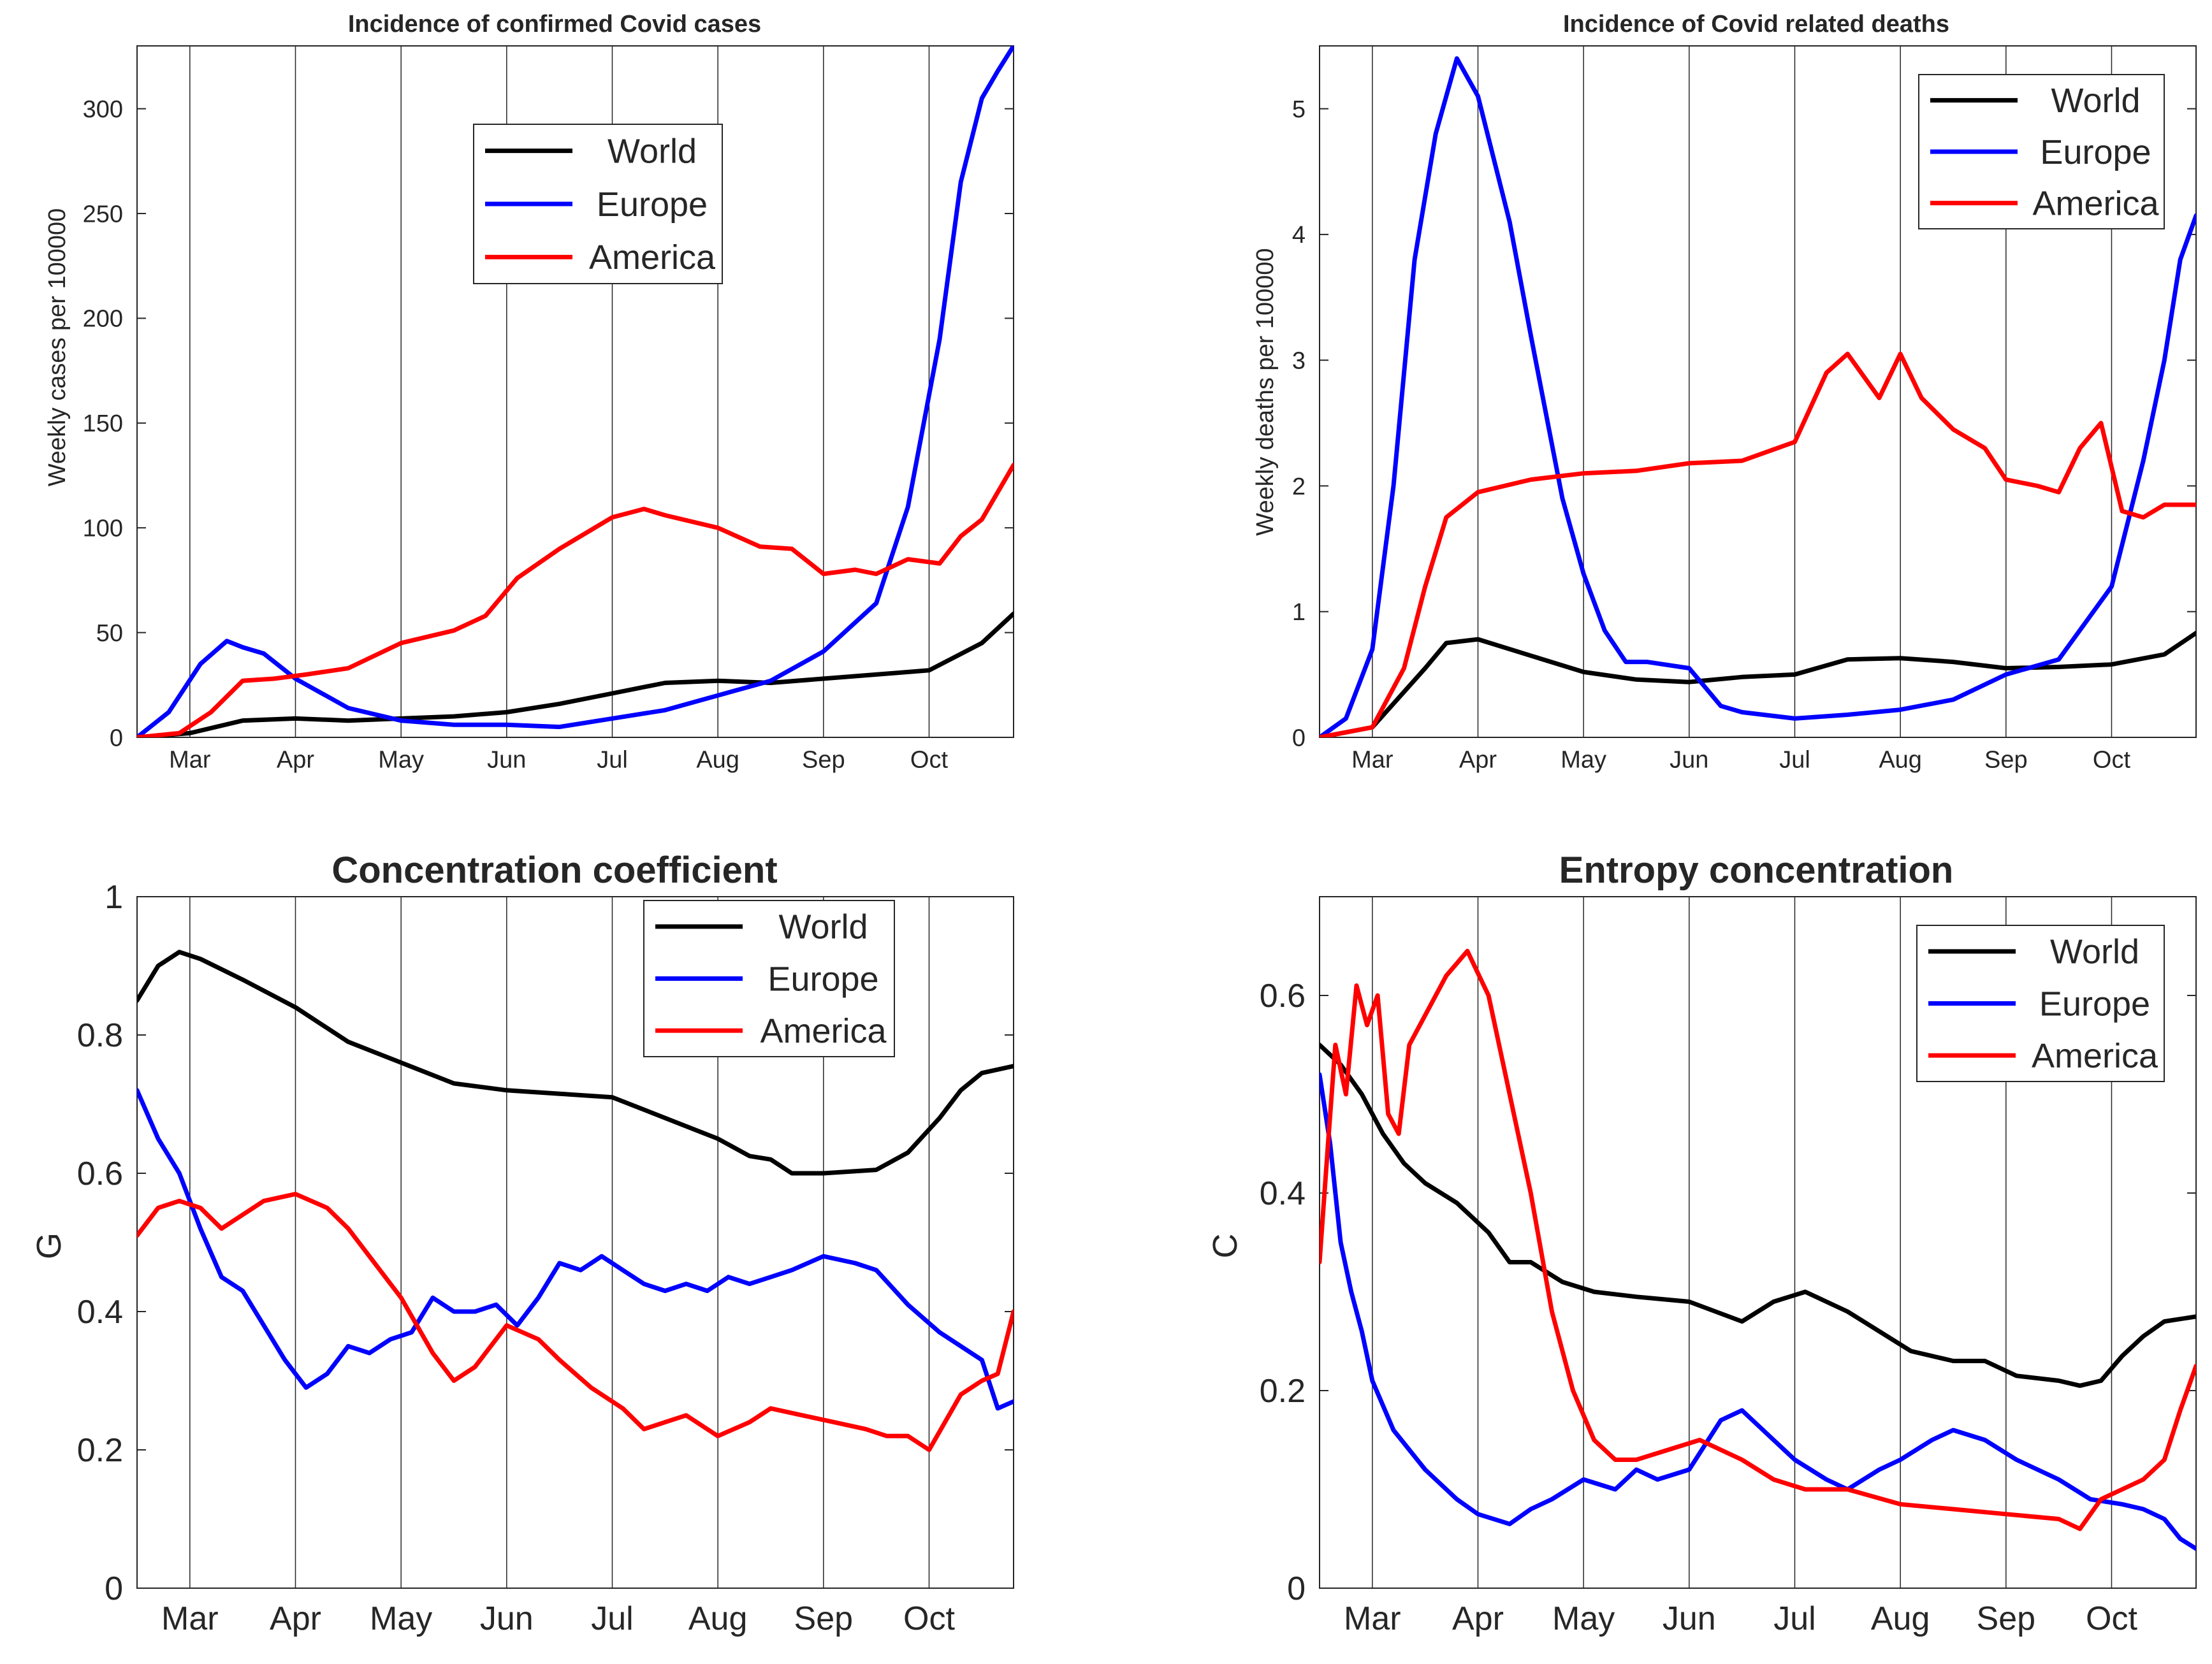 This screenshot has height=1664, width=2212. I want to click on y-axis-label: Weekly deaths per 100000, so click(1265, 392).